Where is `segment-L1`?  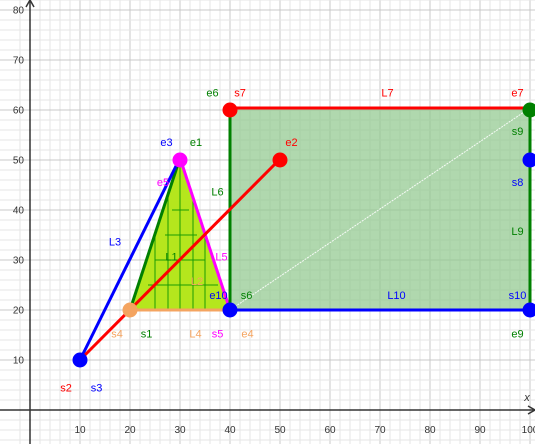
segment-L1 is located at coordinates (155, 234).